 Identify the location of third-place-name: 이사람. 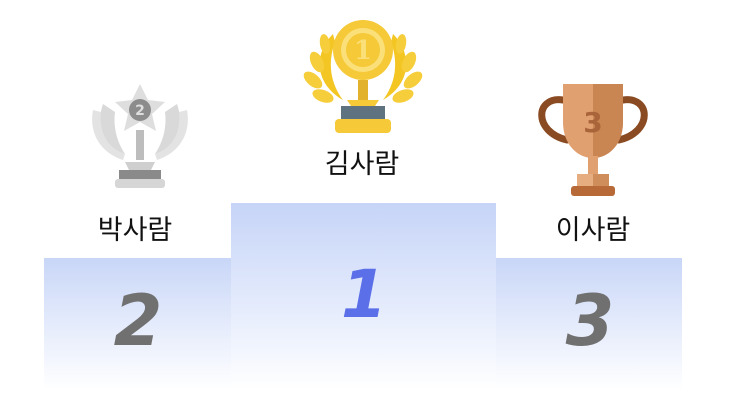
(593, 230).